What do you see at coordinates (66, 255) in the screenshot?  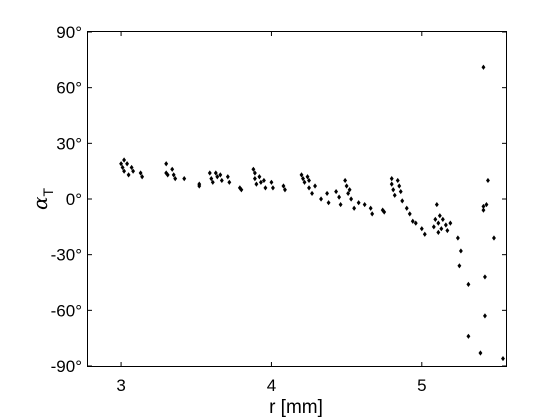 I see `y-tick-label: -30°` at bounding box center [66, 255].